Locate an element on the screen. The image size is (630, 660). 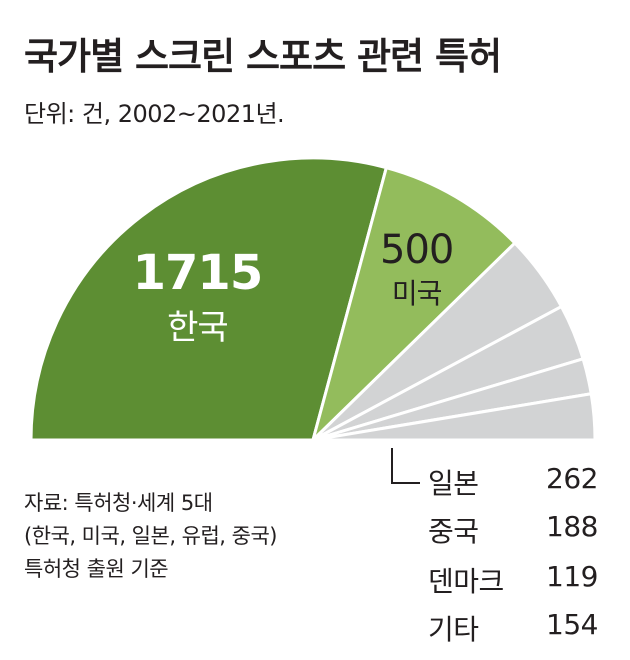
legend-label-japan: 일본 is located at coordinates (453, 483).